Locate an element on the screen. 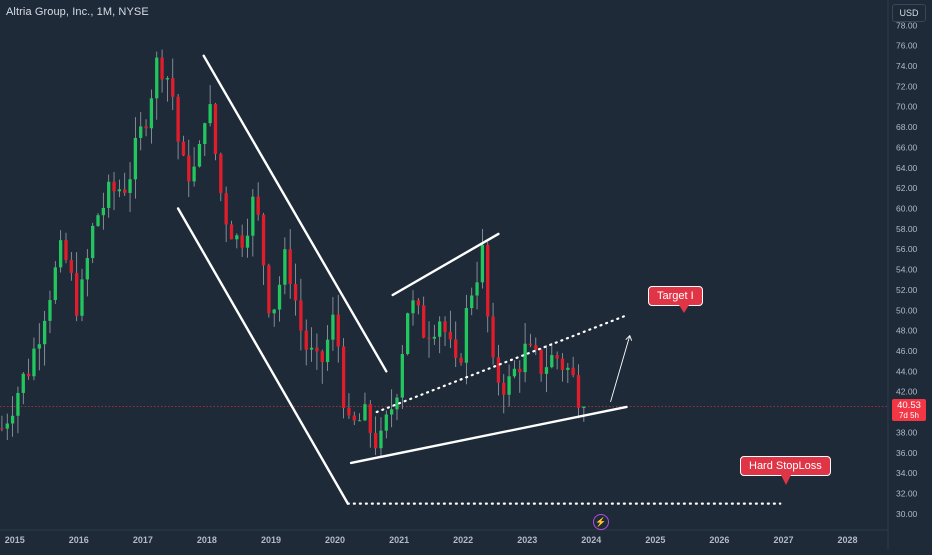 The height and width of the screenshot is (555, 932). lightning-icon: ⚡ is located at coordinates (601, 522).